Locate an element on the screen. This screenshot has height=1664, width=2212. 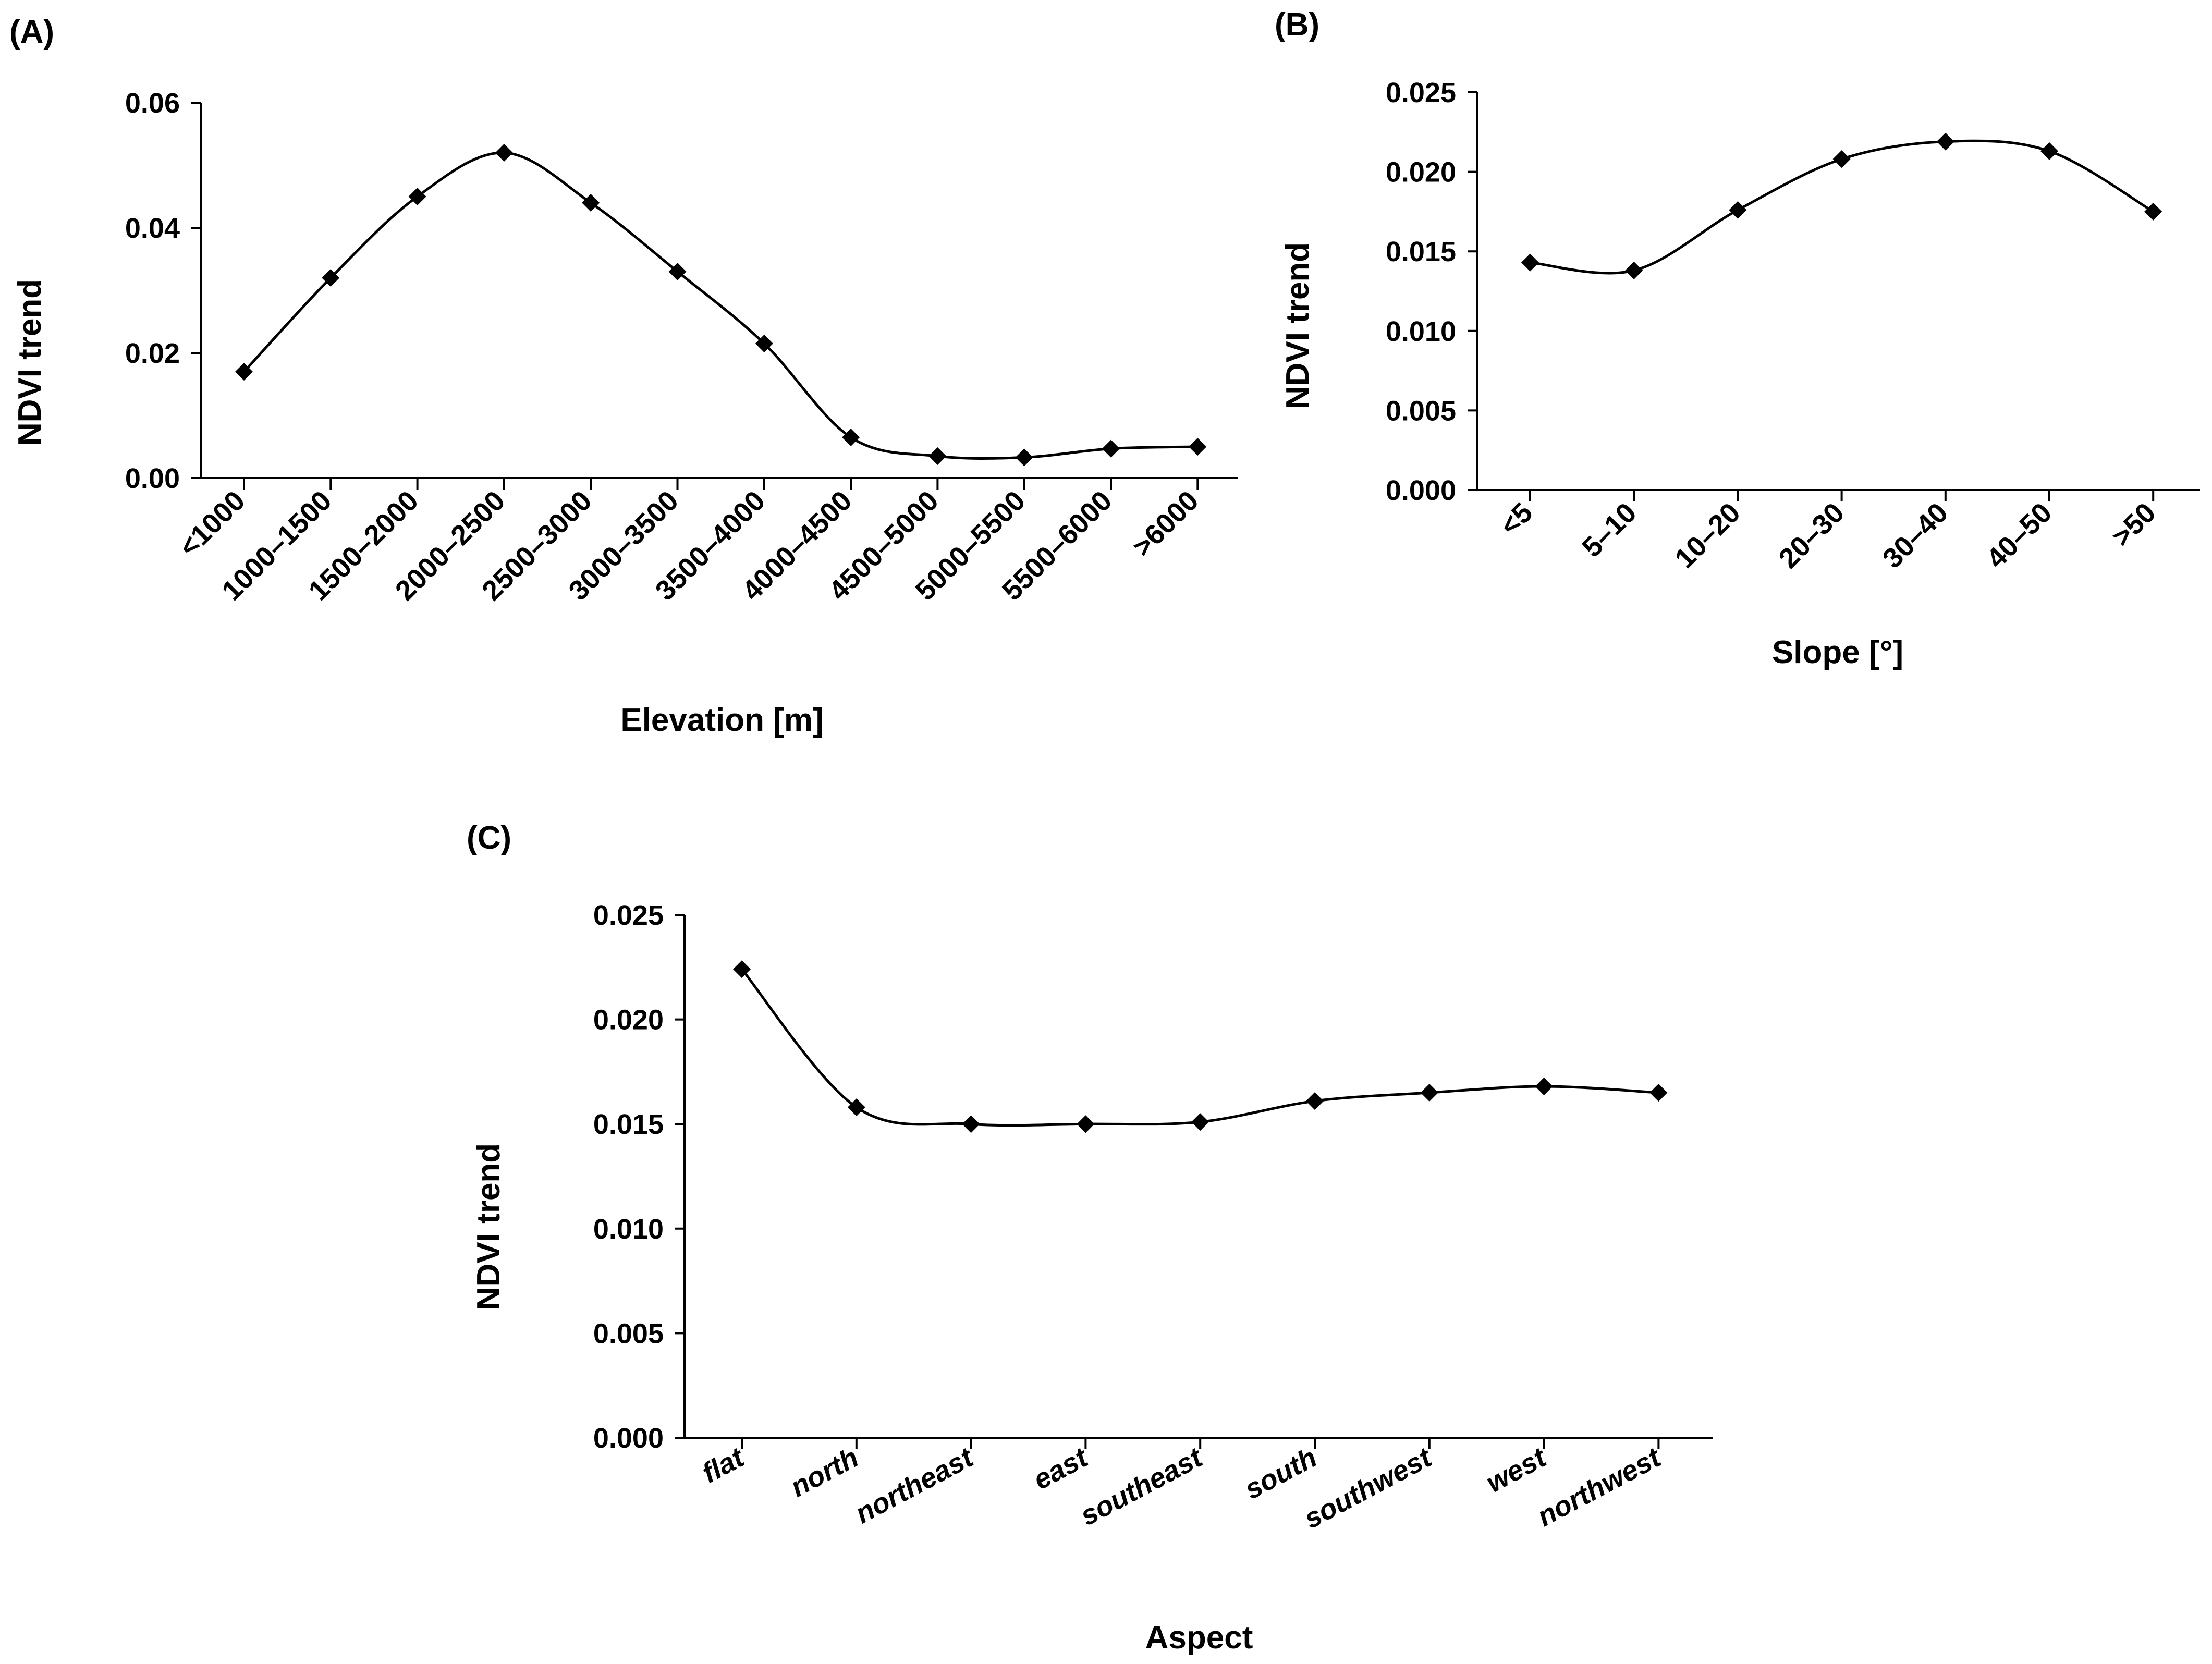
x-tick-label: southeast is located at coordinates (1141, 1486).